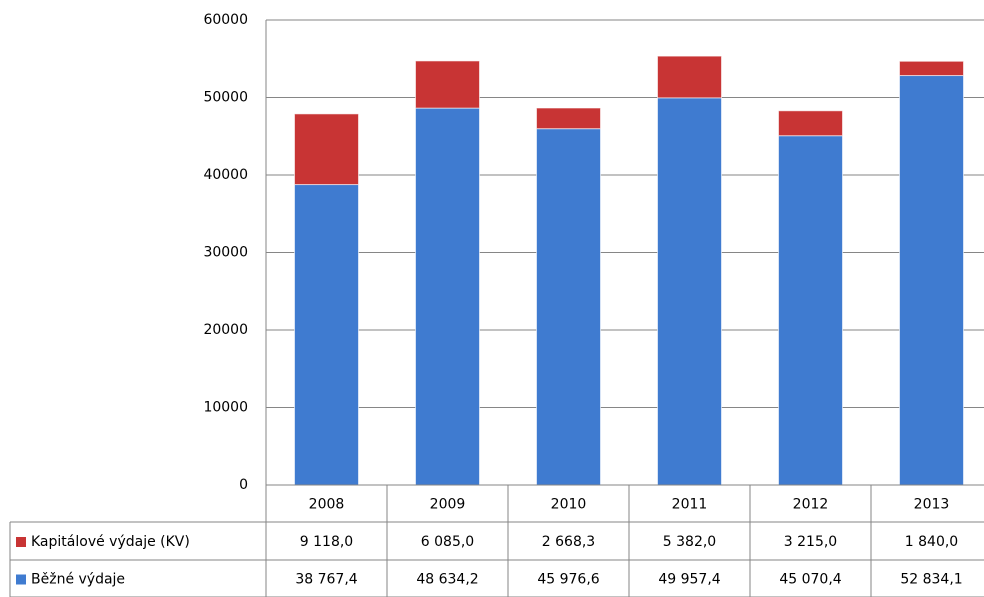 The image size is (984, 597). What do you see at coordinates (689, 580) in the screenshot?
I see `table-value: 49 957,4` at bounding box center [689, 580].